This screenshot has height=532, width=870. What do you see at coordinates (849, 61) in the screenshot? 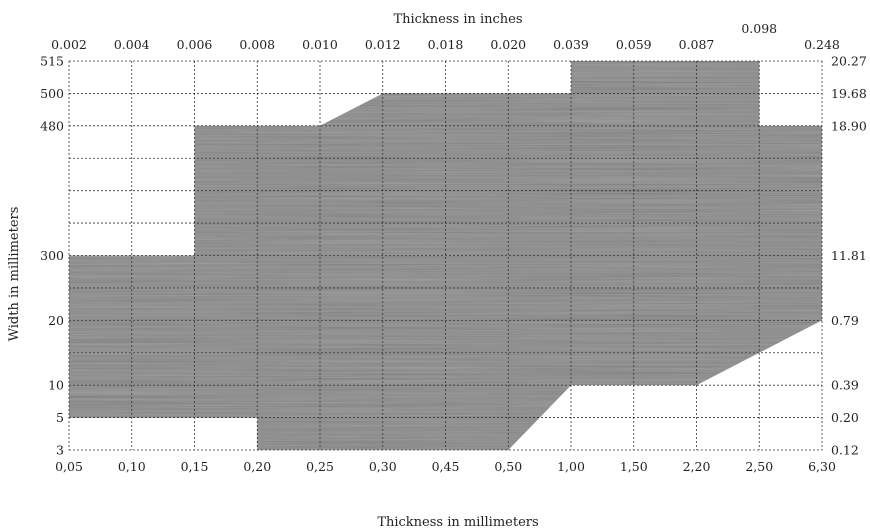
I see `y-right-tick-label: 20.27` at bounding box center [849, 61].